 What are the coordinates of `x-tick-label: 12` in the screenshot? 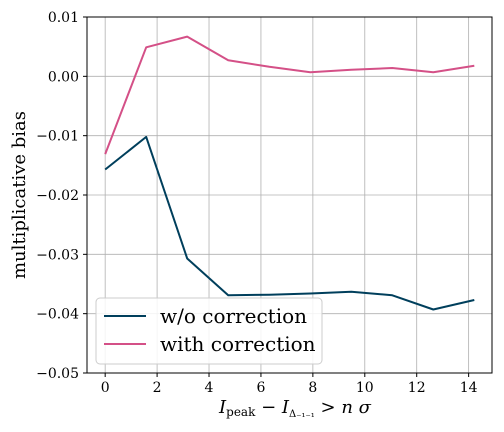 It's located at (417, 388).